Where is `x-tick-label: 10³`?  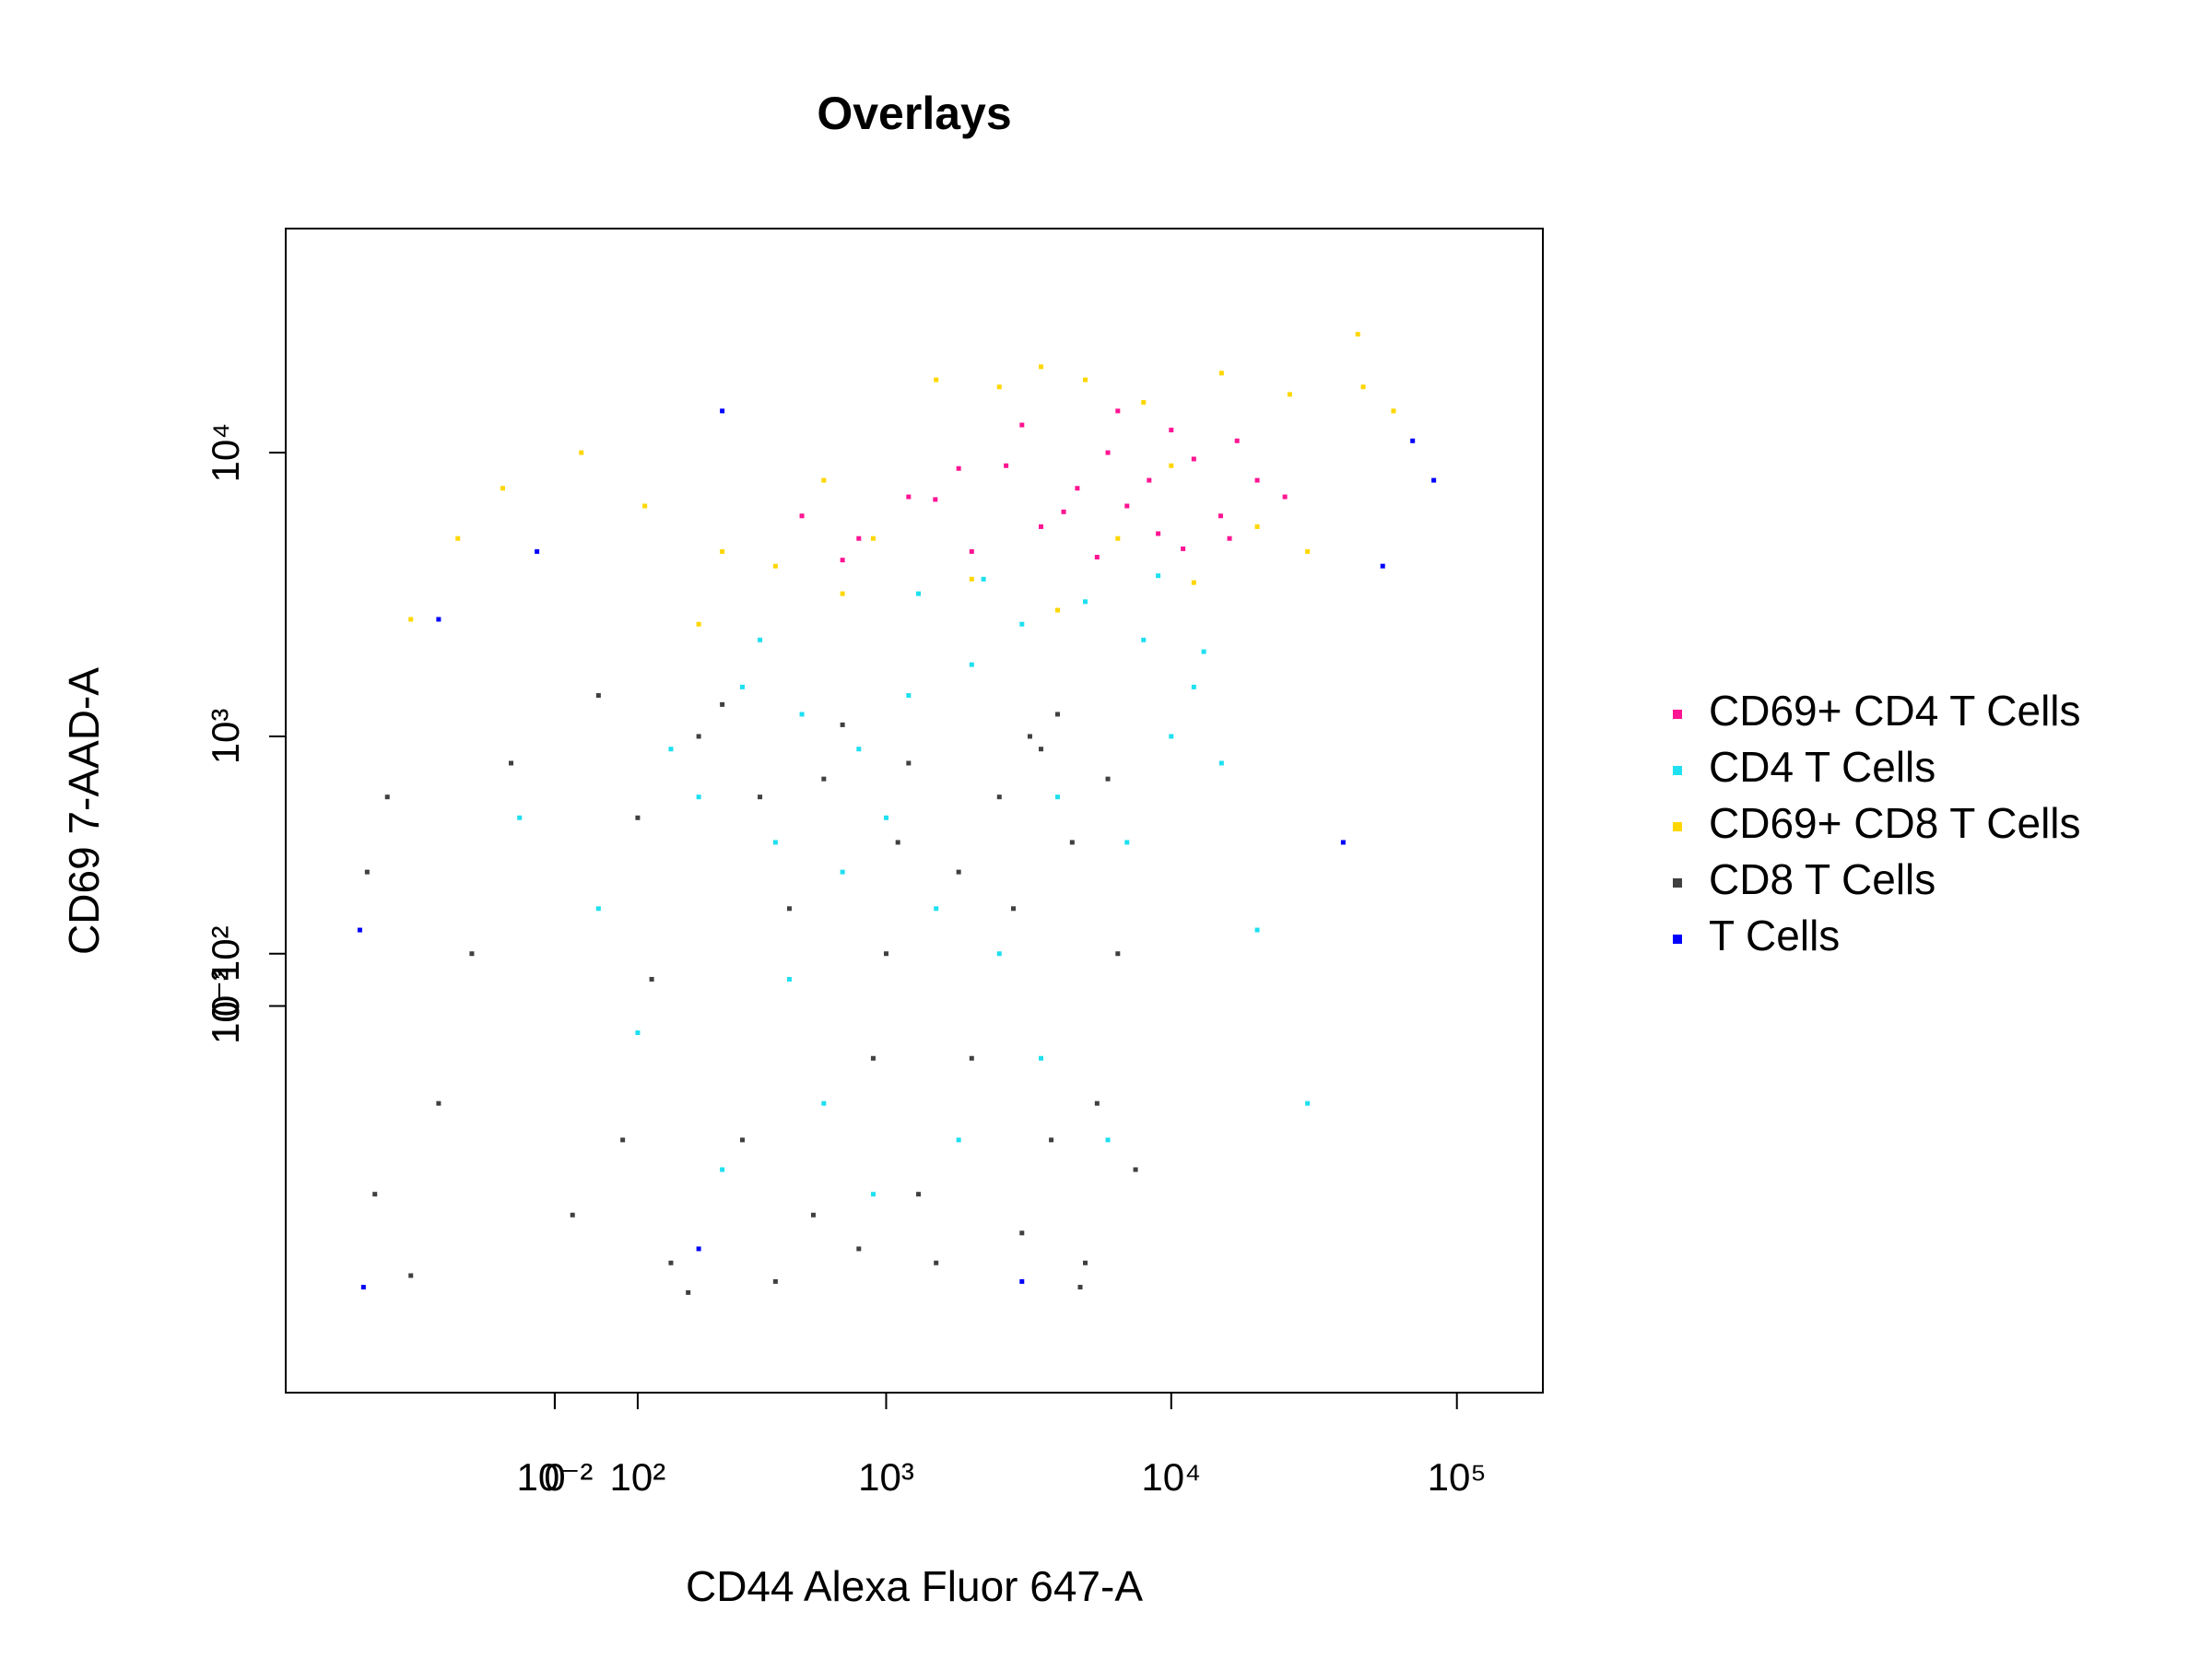 x-tick-label: 10³ is located at coordinates (886, 1477).